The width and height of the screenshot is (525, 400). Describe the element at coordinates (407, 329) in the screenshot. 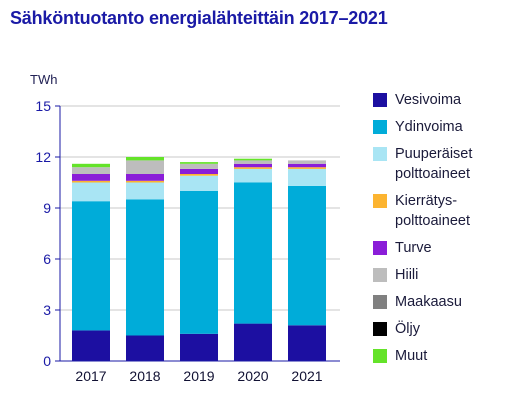

I see `legend-label-7: Öljy` at that location.